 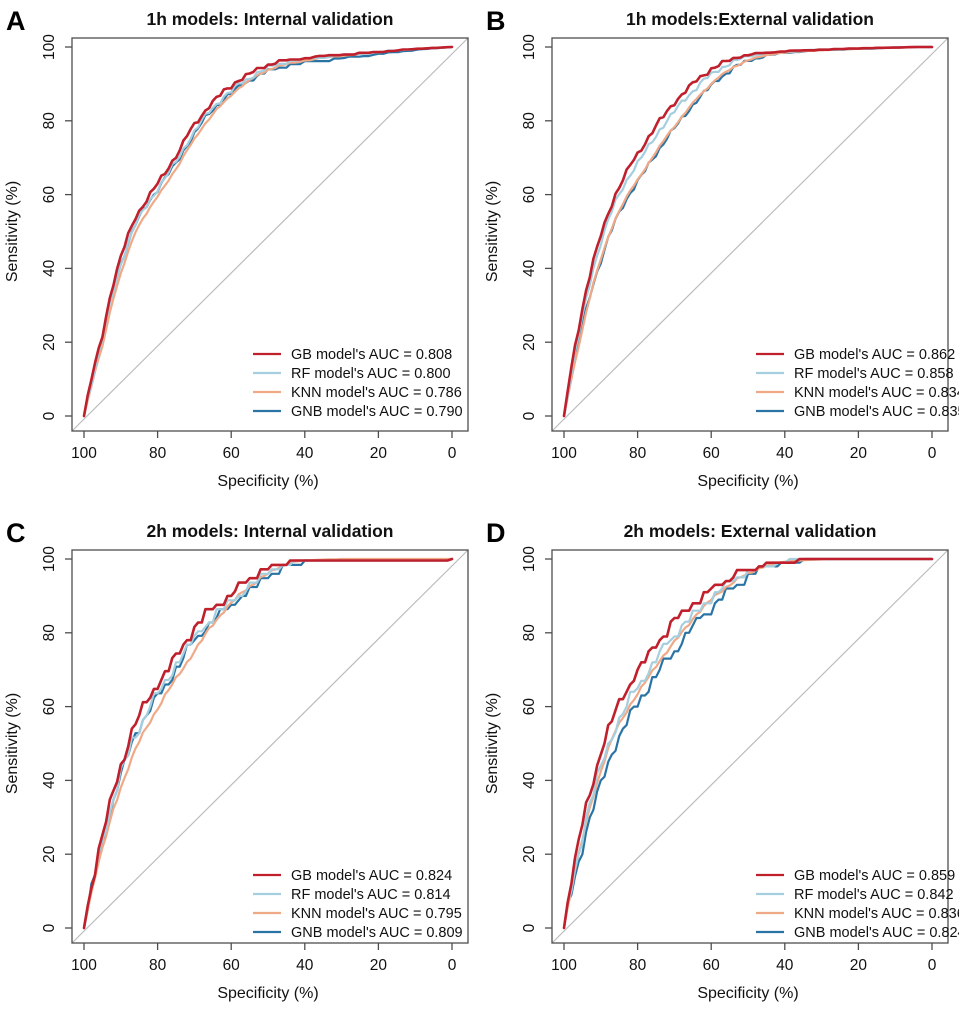 I want to click on legend-label-RF: RF model's AUC = 0.858, so click(x=874, y=374).